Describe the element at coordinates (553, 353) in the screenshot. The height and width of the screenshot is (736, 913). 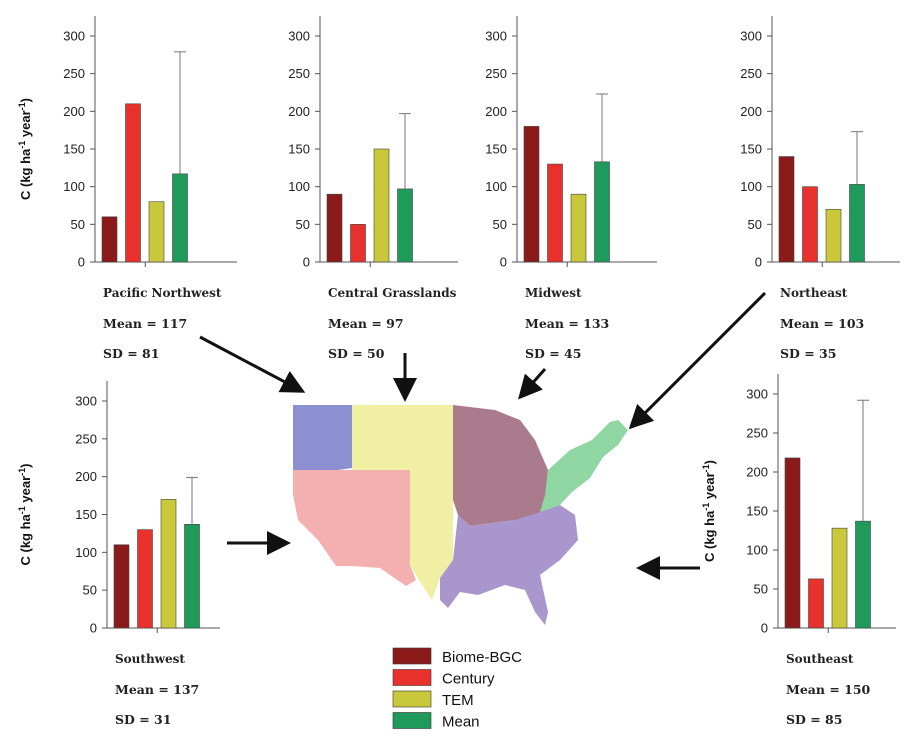
I see `region-sd: SD = 45` at that location.